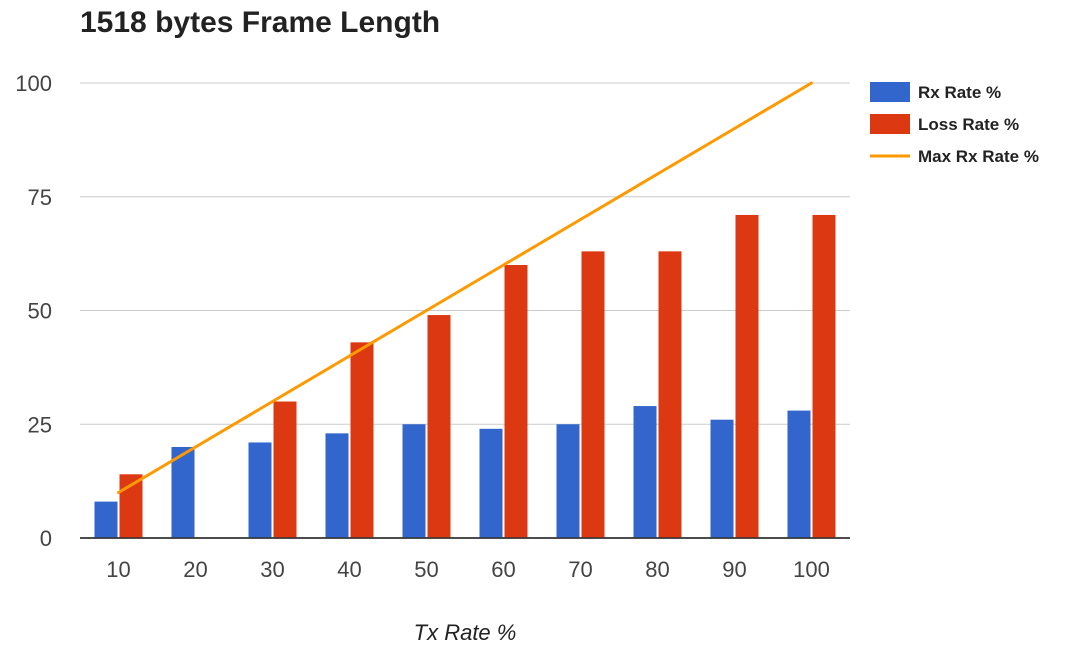 Image resolution: width=1069 pixels, height=645 pixels. I want to click on bar-rx-rate--40, so click(337, 485).